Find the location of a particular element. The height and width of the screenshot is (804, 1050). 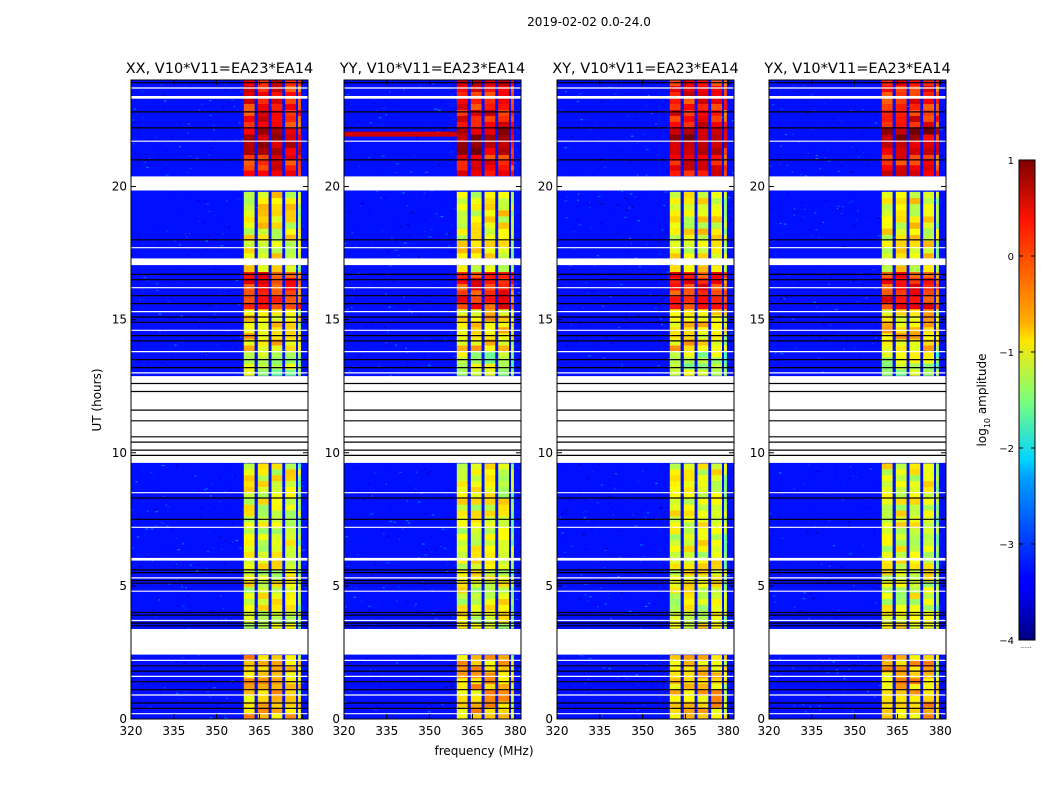

y-tick-label: 5 is located at coordinates (549, 586).